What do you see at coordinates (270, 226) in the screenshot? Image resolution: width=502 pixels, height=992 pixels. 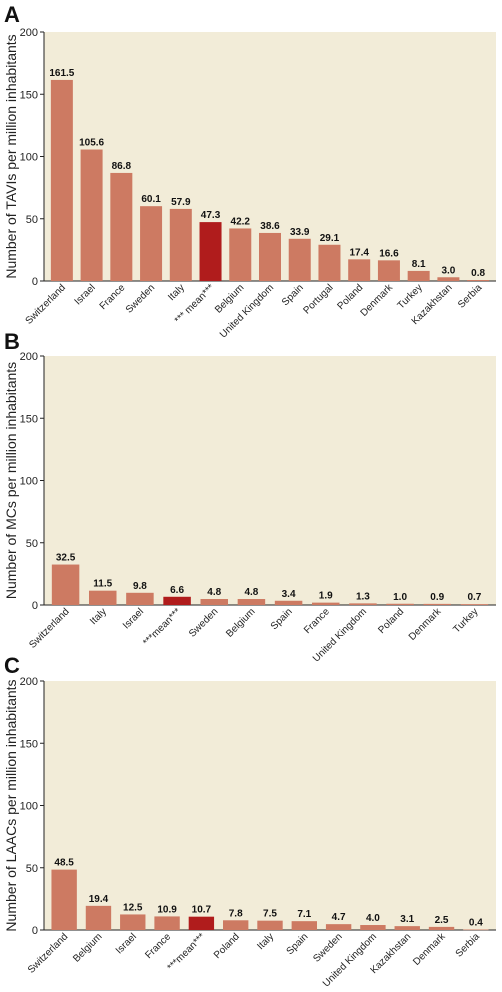 I see `value-label: 38.6` at bounding box center [270, 226].